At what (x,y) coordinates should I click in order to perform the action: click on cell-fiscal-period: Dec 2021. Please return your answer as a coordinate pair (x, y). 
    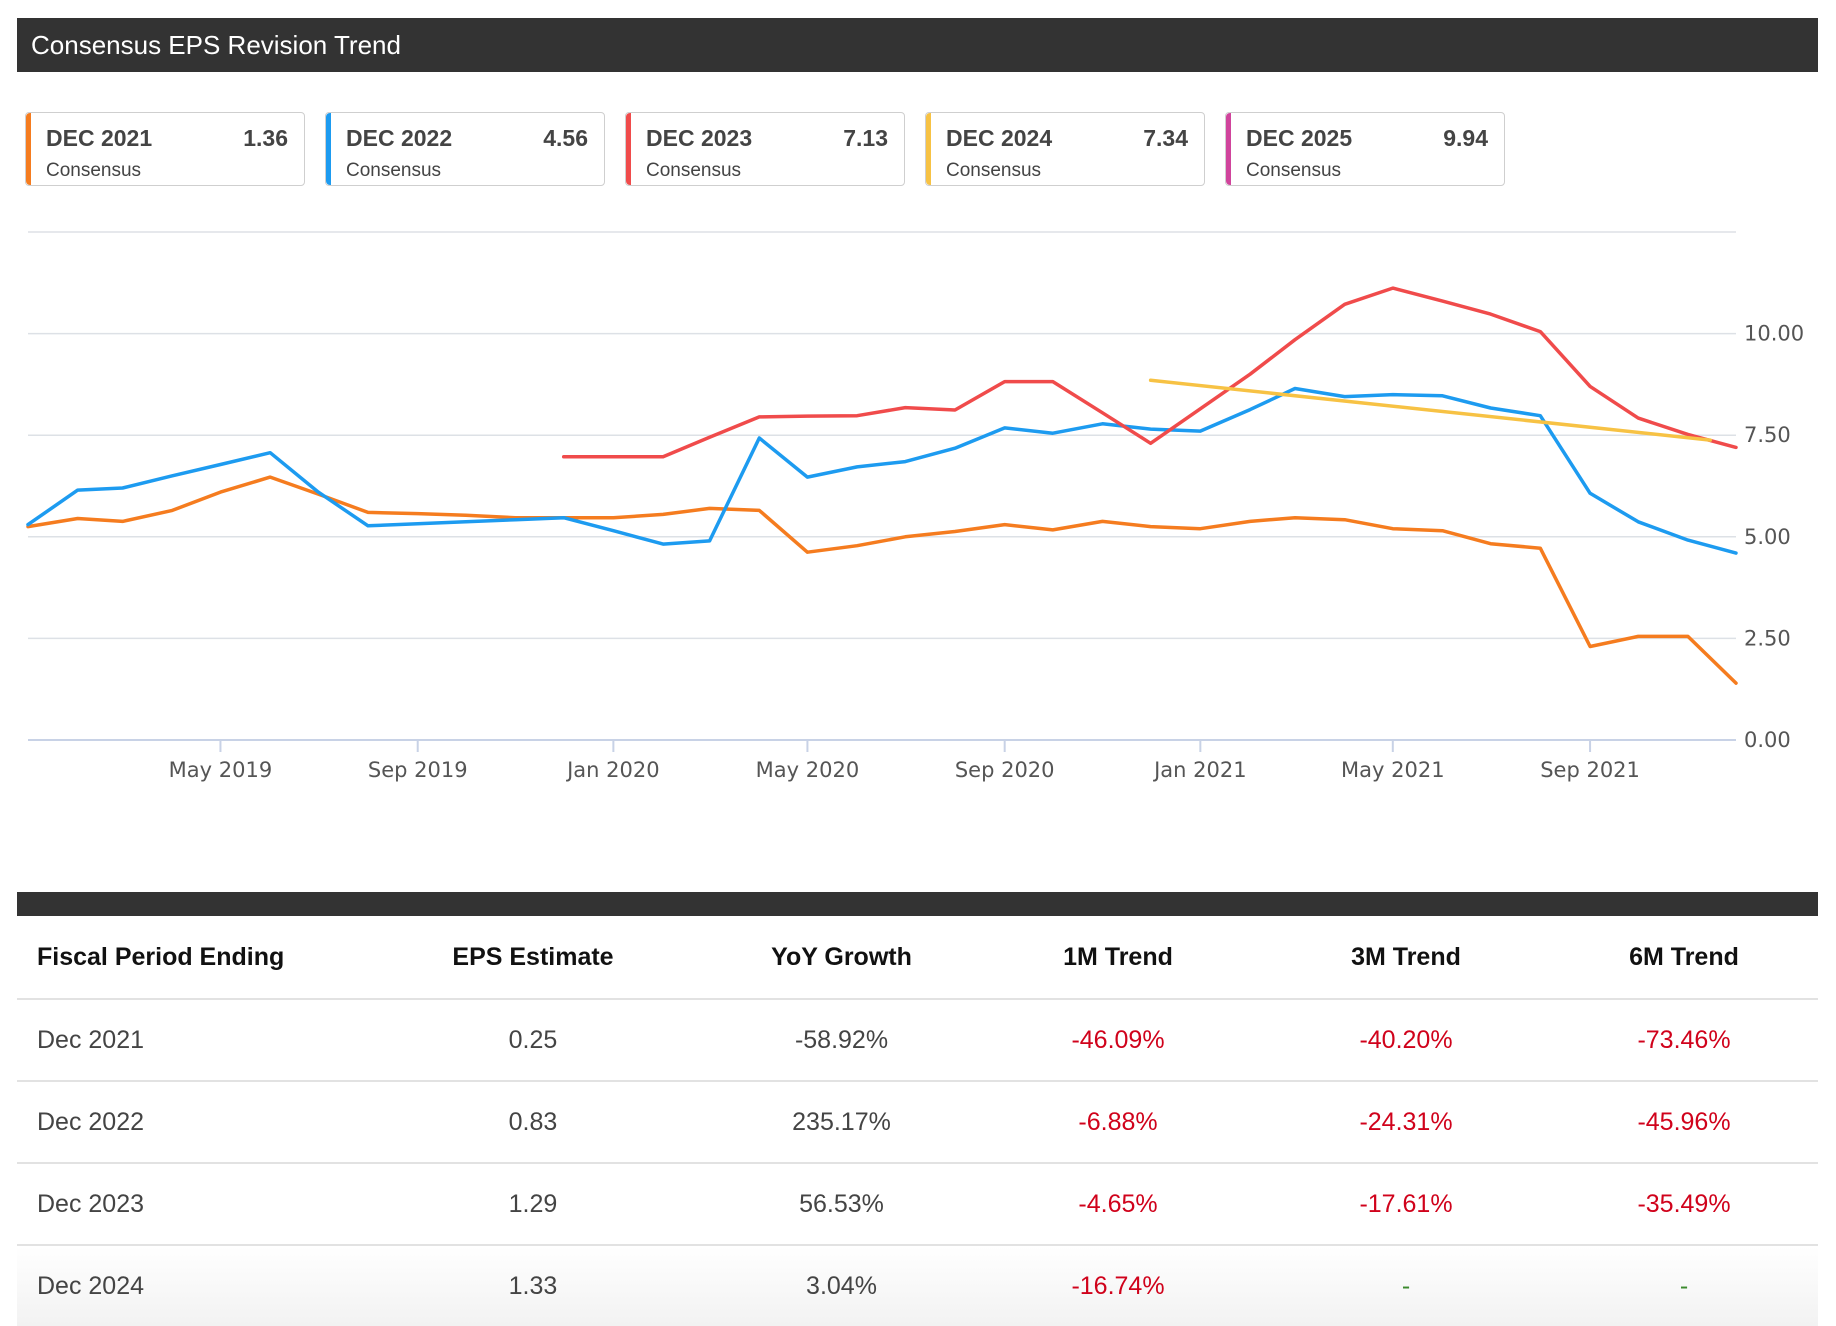
    Looking at the image, I should click on (187, 1040).